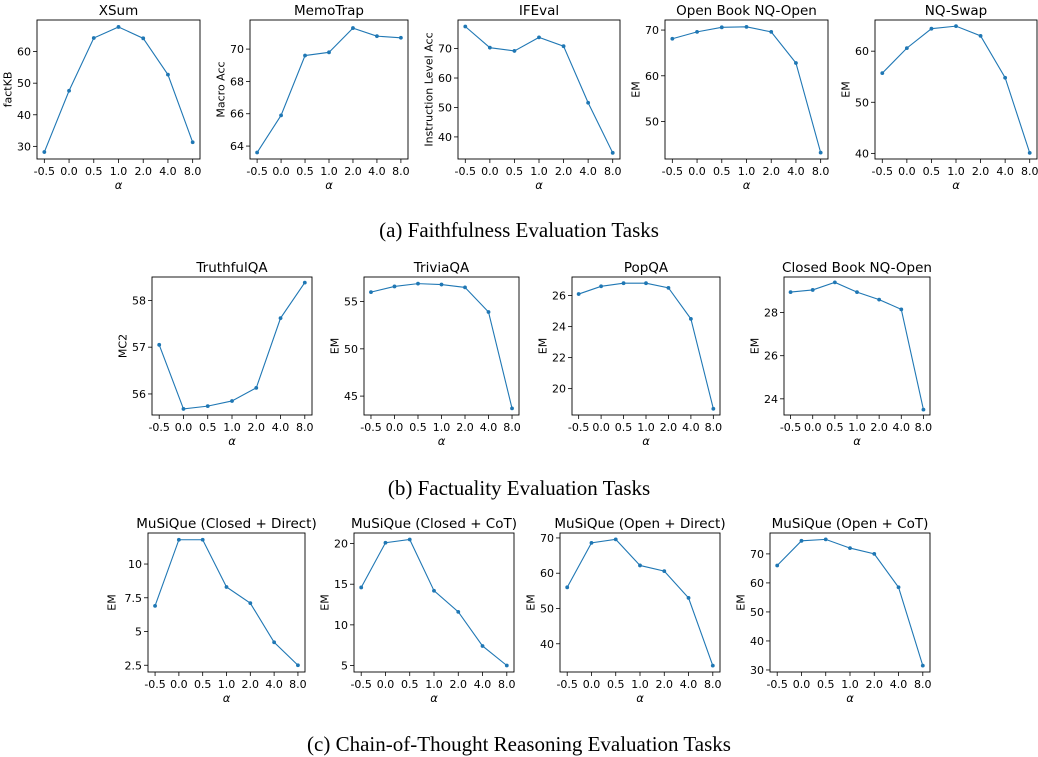 The height and width of the screenshot is (757, 1038). I want to click on chart-4-ytick-label: 70, so click(652, 30).